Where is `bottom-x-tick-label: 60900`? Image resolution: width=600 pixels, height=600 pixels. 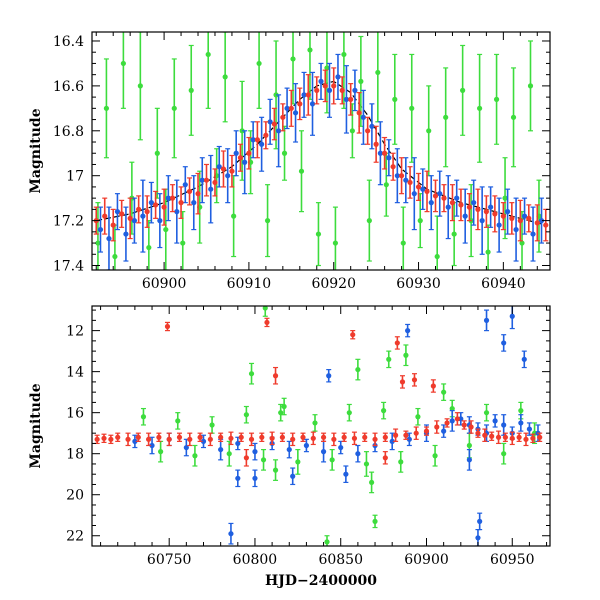
bottom-x-tick-label: 60900 is located at coordinates (426, 560).